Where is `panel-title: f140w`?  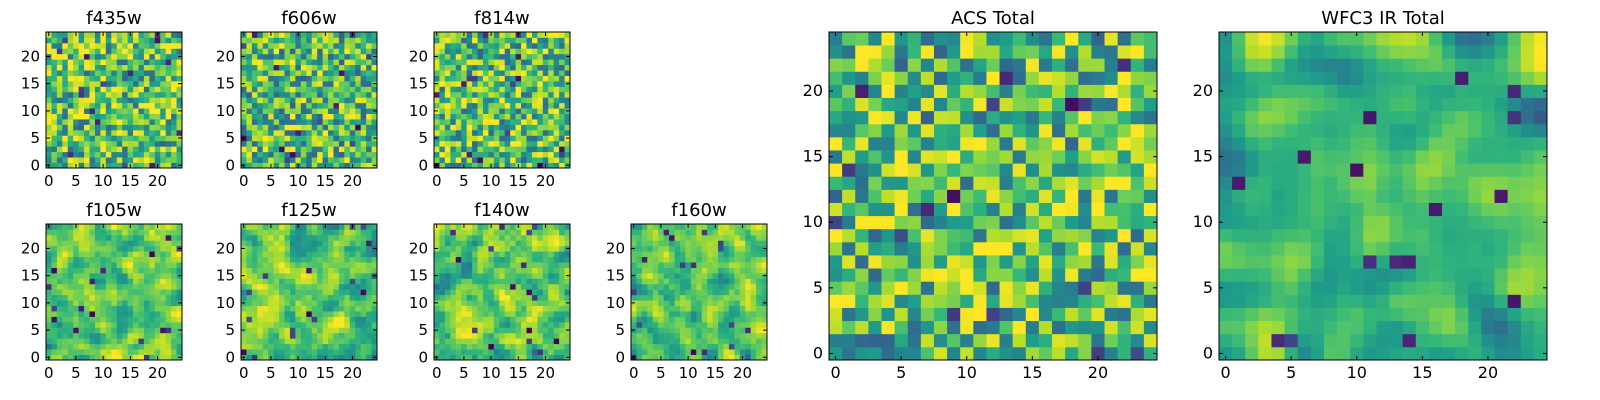
panel-title: f140w is located at coordinates (501, 210).